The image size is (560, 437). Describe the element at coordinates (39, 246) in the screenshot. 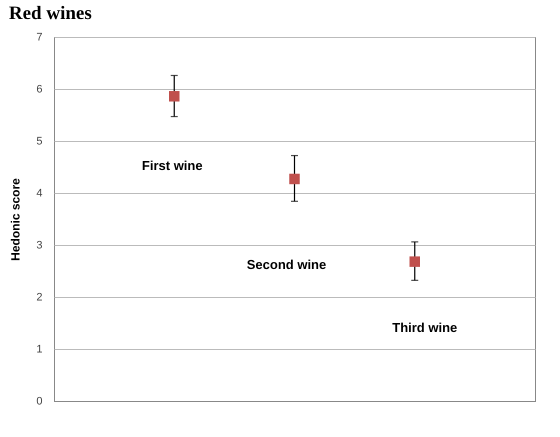

I see `y-tick-label: 3` at that location.